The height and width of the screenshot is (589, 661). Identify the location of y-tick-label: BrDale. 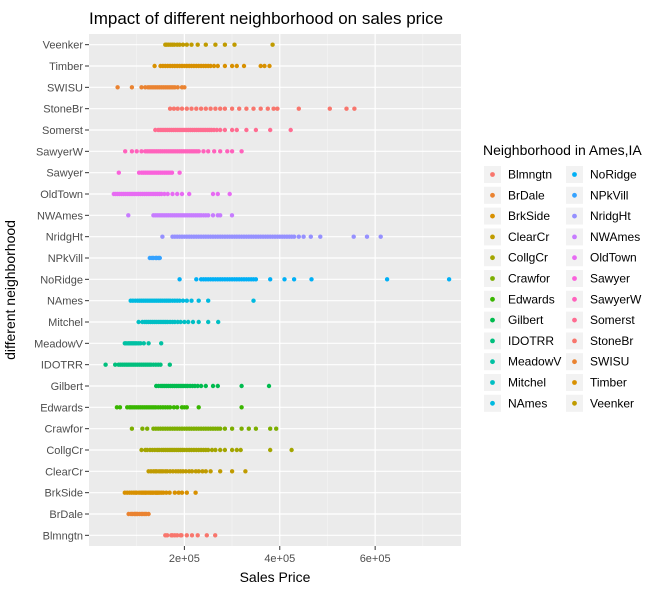
(66, 515).